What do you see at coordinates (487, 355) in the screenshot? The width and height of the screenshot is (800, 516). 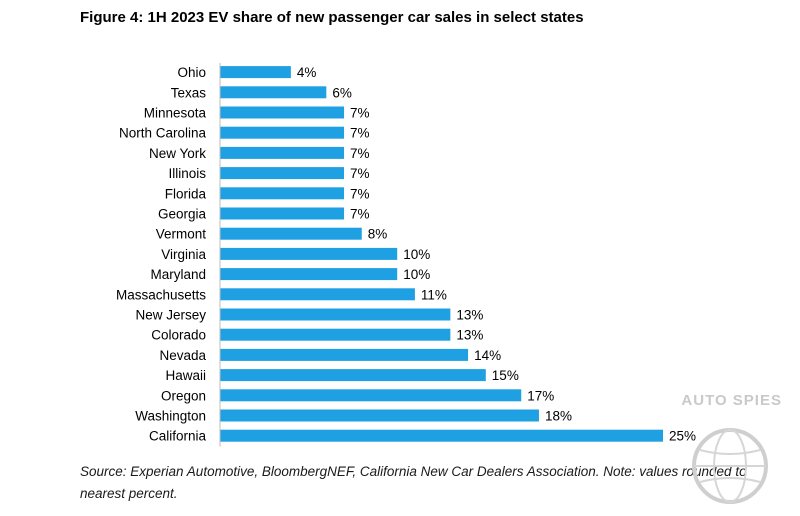 I see `value-label: 14%` at bounding box center [487, 355].